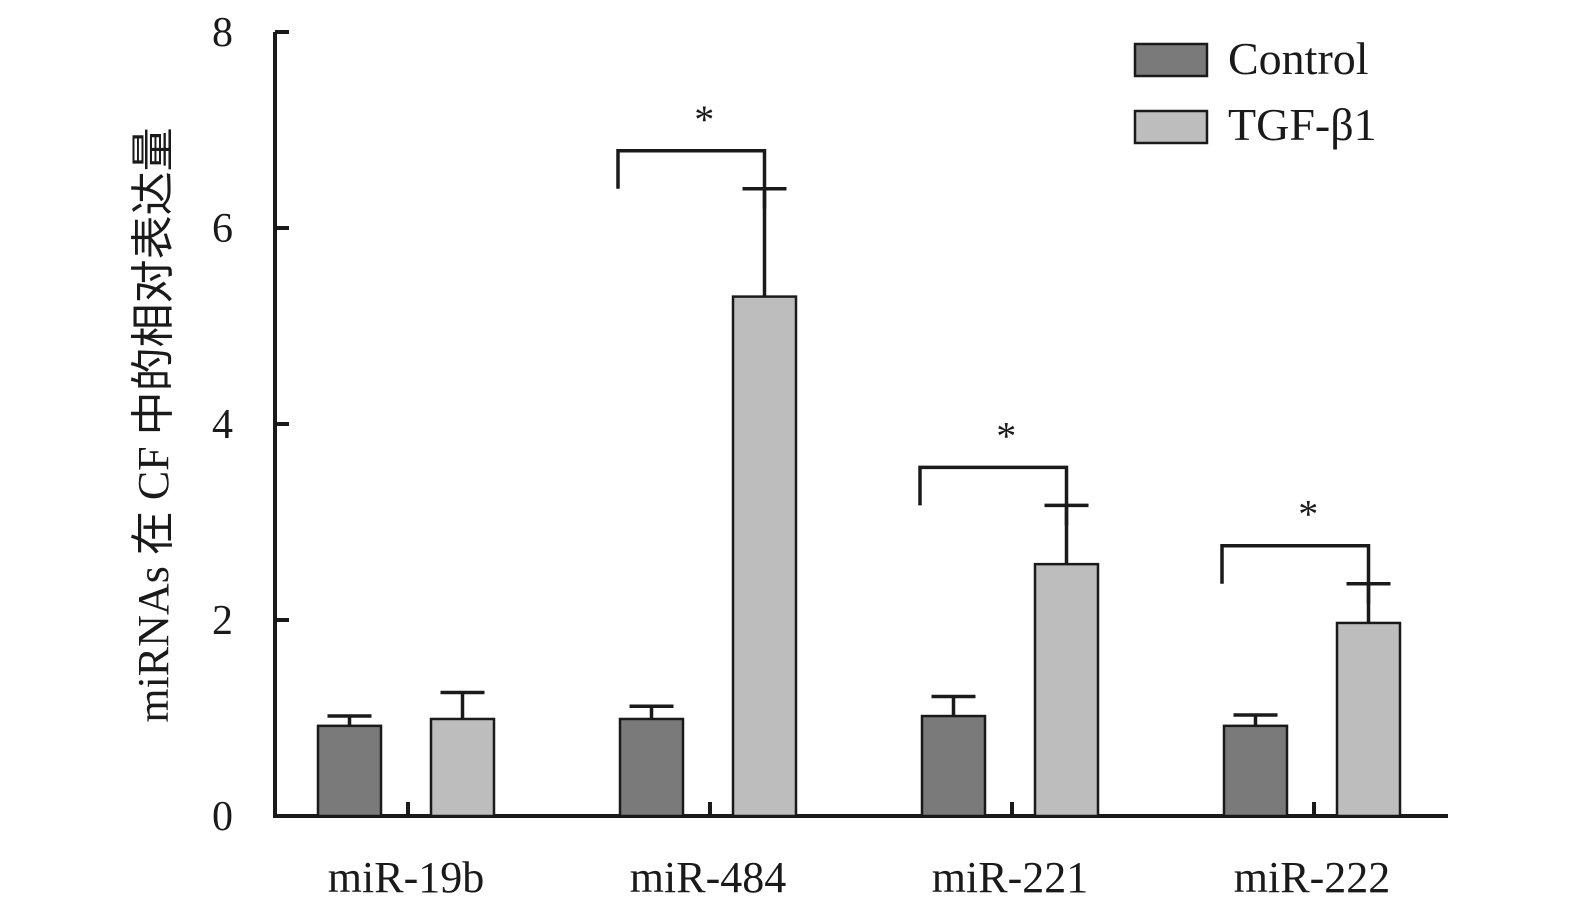  Describe the element at coordinates (1171, 127) in the screenshot. I see `legend-swatch-tgf` at that location.